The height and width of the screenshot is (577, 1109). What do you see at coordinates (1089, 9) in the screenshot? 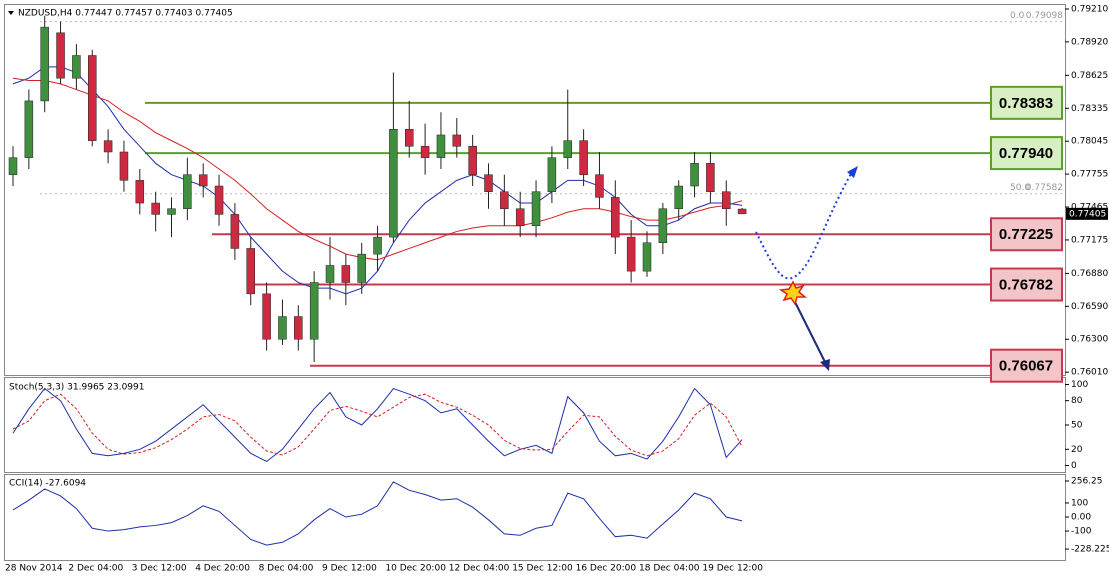
I see `y-tick-label: 0.79210` at bounding box center [1089, 9].